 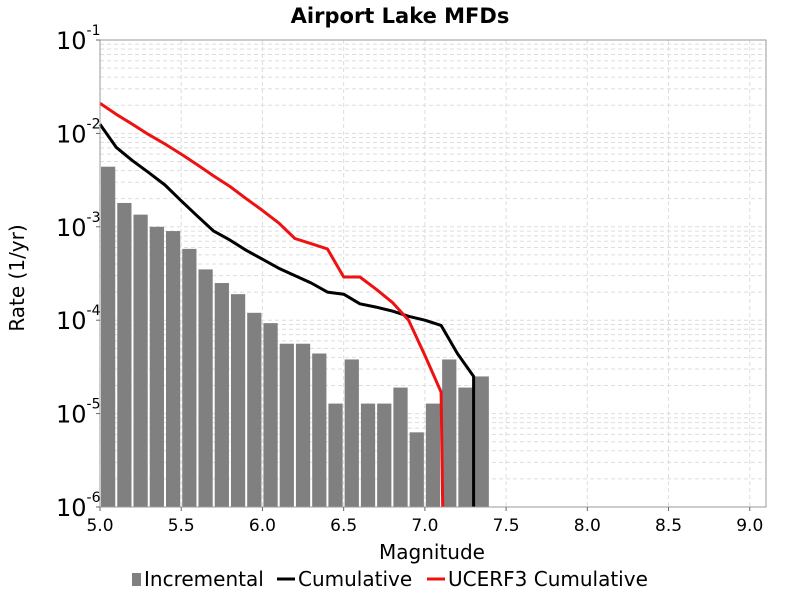 I want to click on y-tick-label: 10⁻², so click(x=78, y=132).